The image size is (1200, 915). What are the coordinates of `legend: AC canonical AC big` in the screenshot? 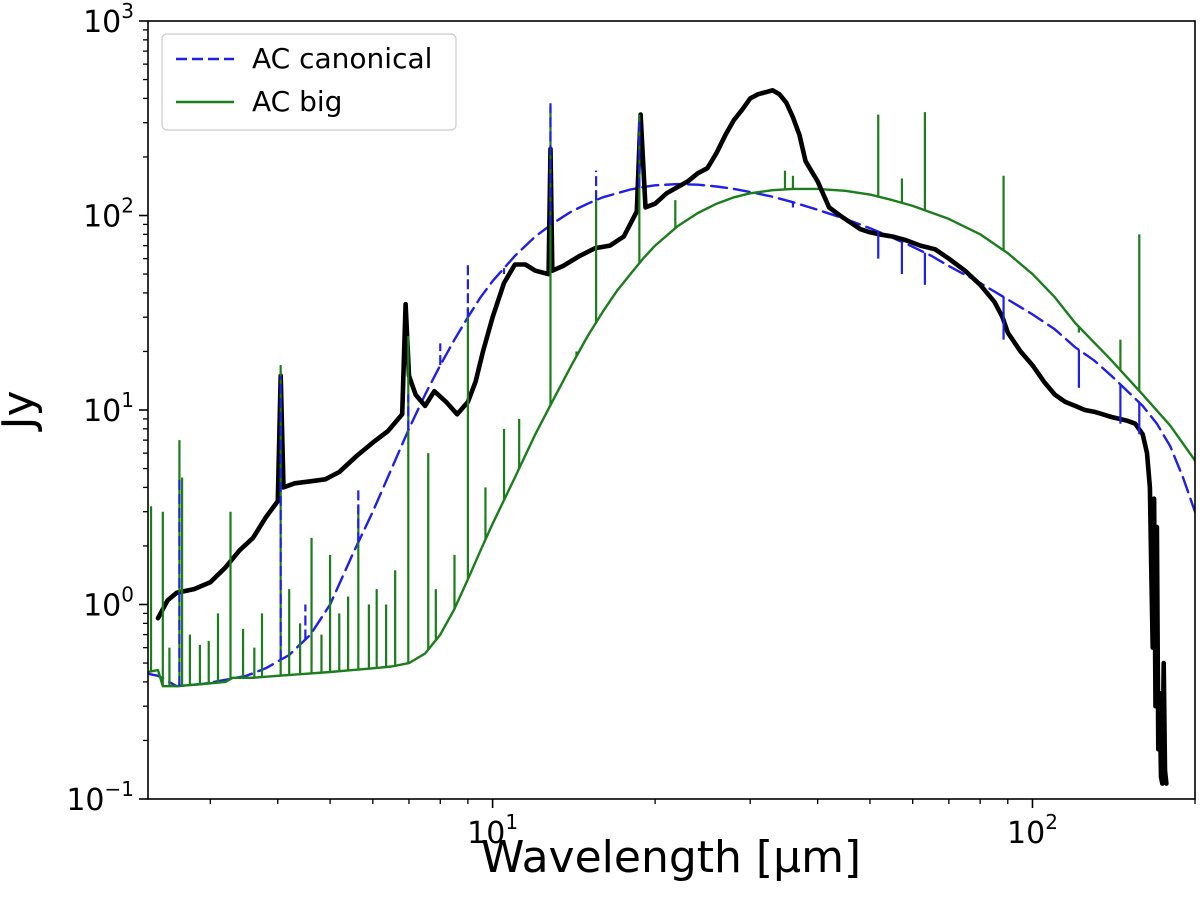 It's located at (309, 82).